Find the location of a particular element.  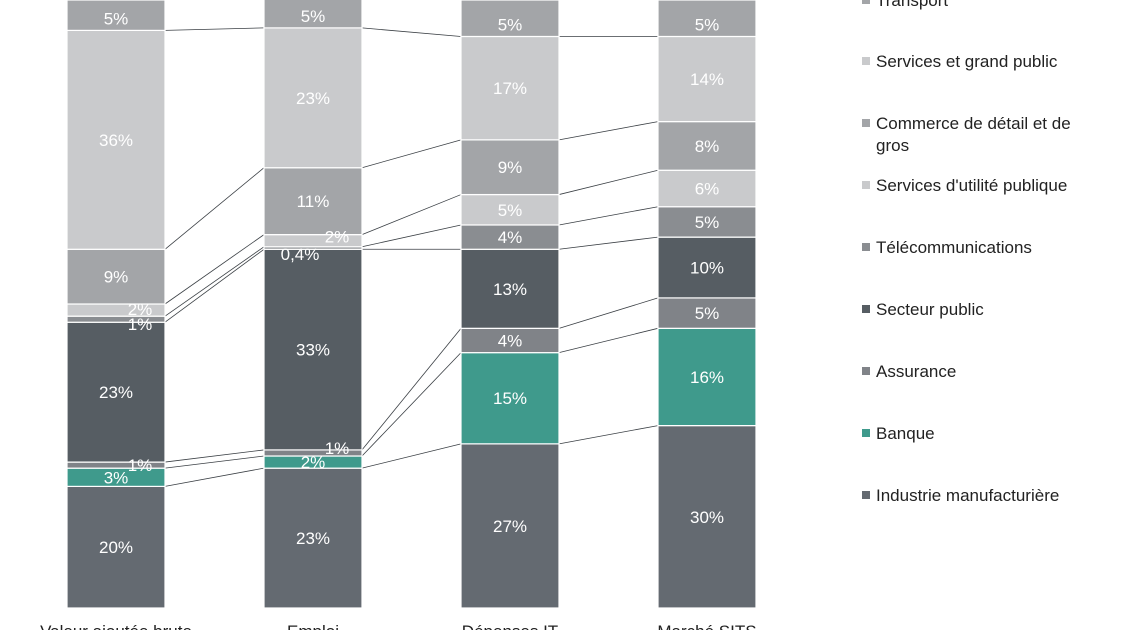

data-label: 3% is located at coordinates (116, 477).